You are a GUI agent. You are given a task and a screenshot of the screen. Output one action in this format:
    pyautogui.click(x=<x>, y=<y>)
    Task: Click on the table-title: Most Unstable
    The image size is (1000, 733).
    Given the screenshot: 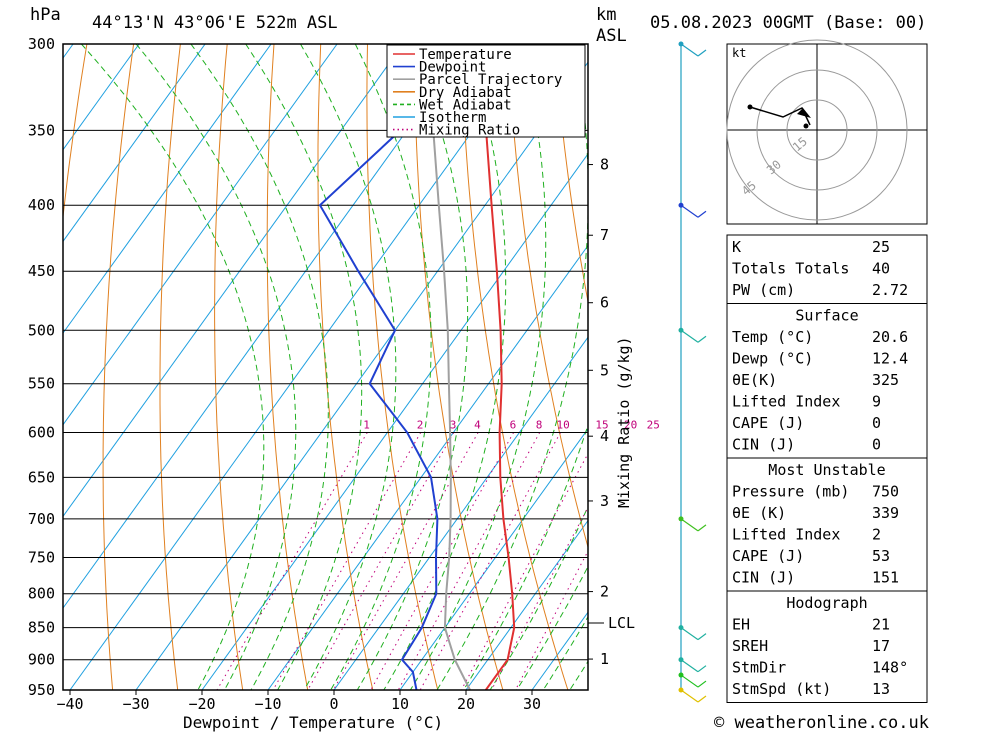 What is the action you would take?
    pyautogui.click(x=826, y=470)
    